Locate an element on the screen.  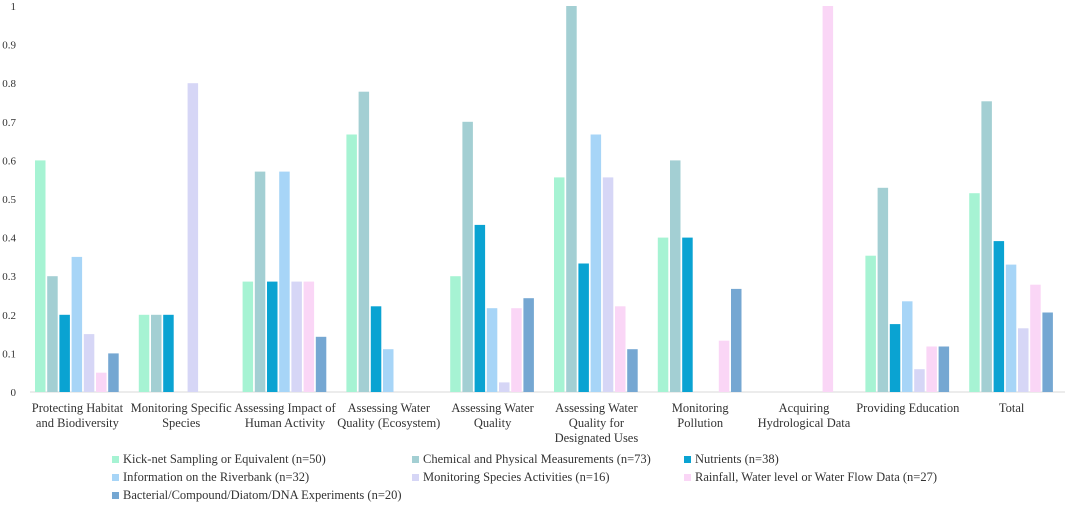
category-label: Assessing Water Quality (Ecosystem) is located at coordinates (388, 415).